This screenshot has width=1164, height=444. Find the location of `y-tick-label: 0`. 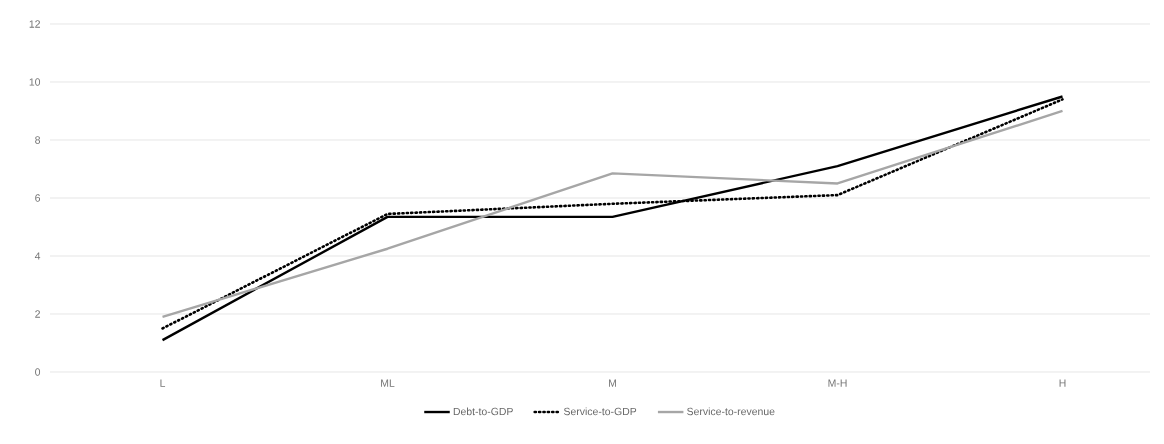

y-tick-label: 0 is located at coordinates (38, 372).